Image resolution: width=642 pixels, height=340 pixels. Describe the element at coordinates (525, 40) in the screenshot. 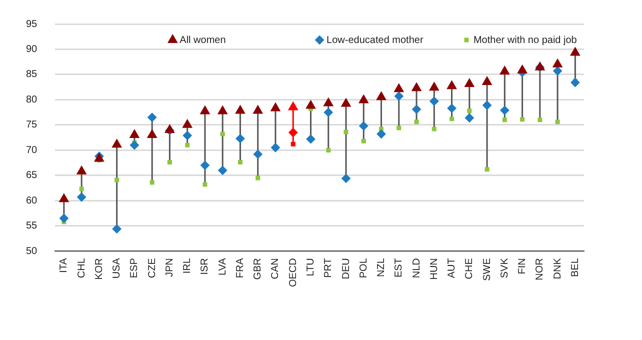

I see `legend-label: Mother with no paid job` at that location.